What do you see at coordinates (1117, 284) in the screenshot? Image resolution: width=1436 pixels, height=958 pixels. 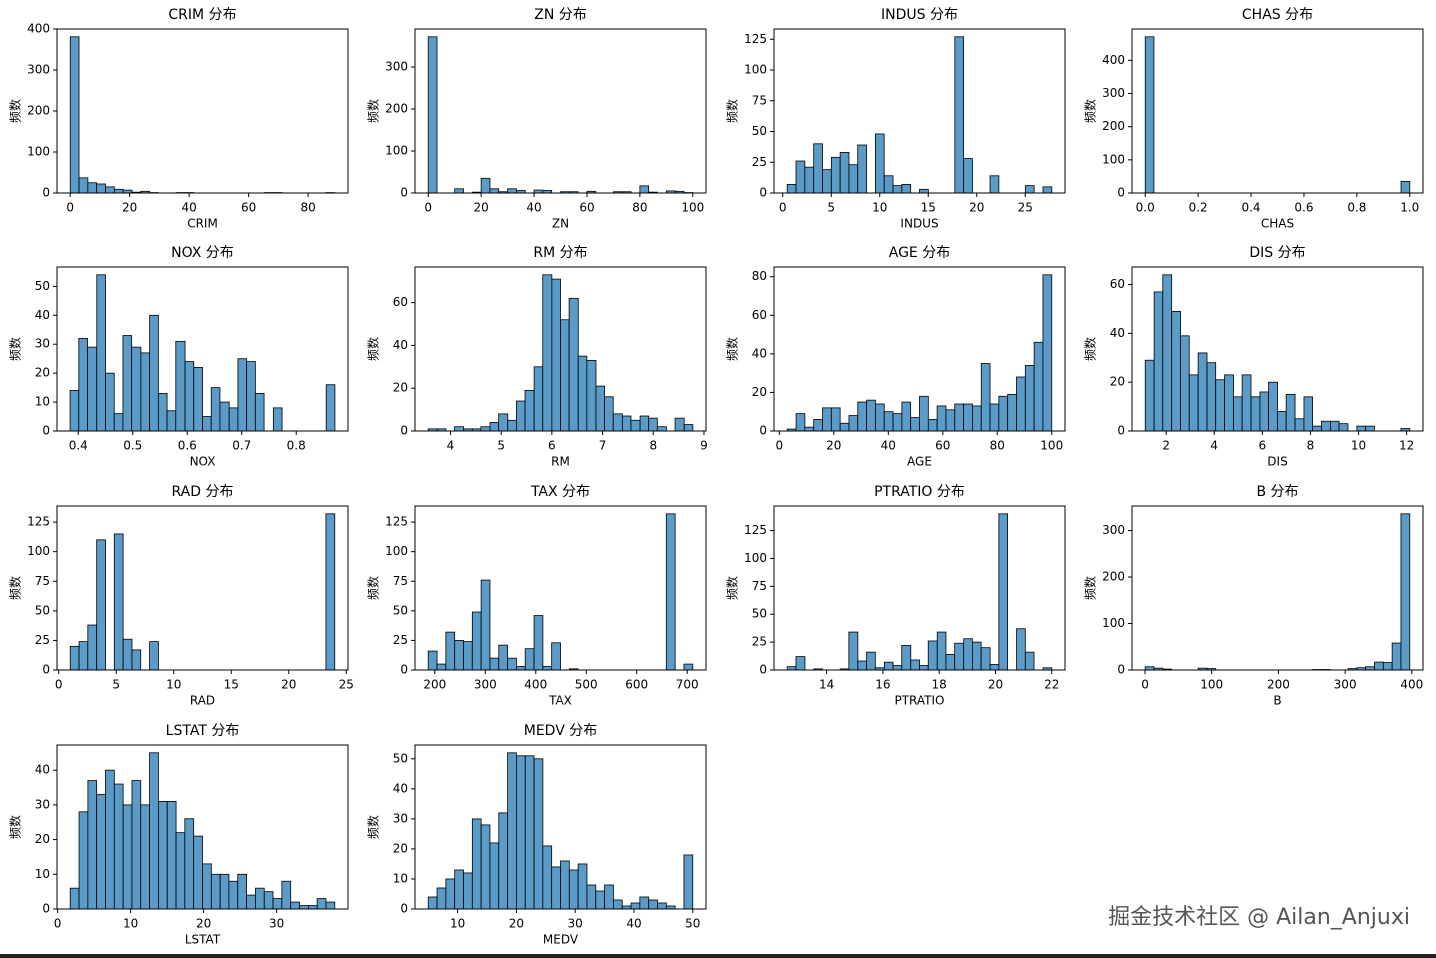 I see `y-tick-label: 60` at bounding box center [1117, 284].